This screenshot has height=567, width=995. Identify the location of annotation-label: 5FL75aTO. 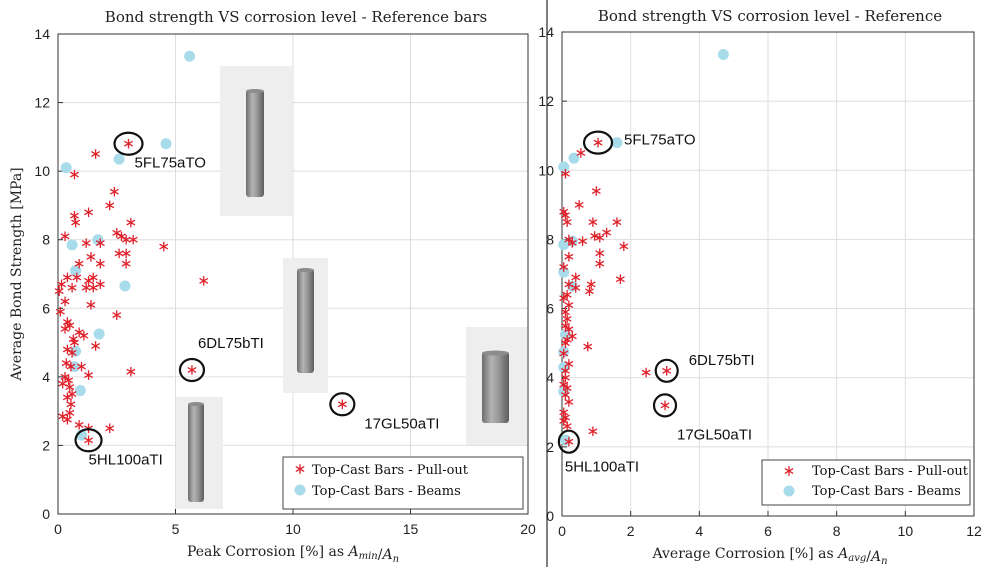
(170, 163).